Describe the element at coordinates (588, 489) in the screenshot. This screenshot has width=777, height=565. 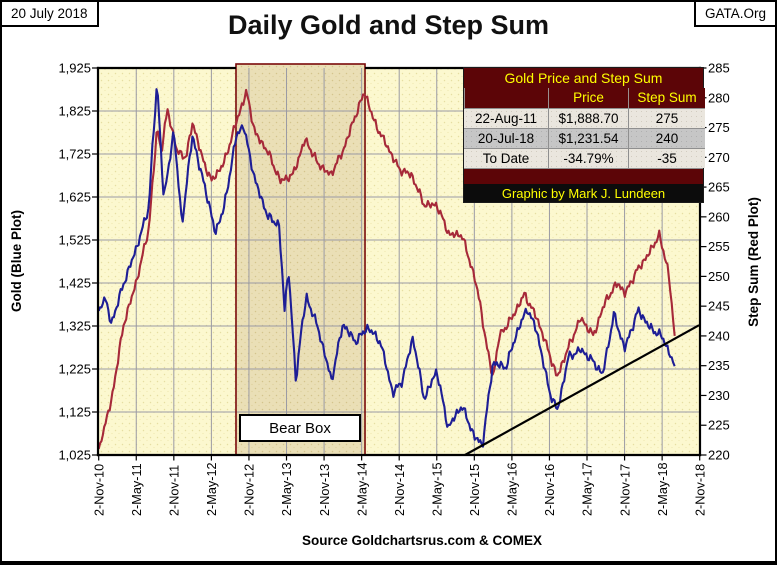
I see `svg-text: 2-May-17` at that location.